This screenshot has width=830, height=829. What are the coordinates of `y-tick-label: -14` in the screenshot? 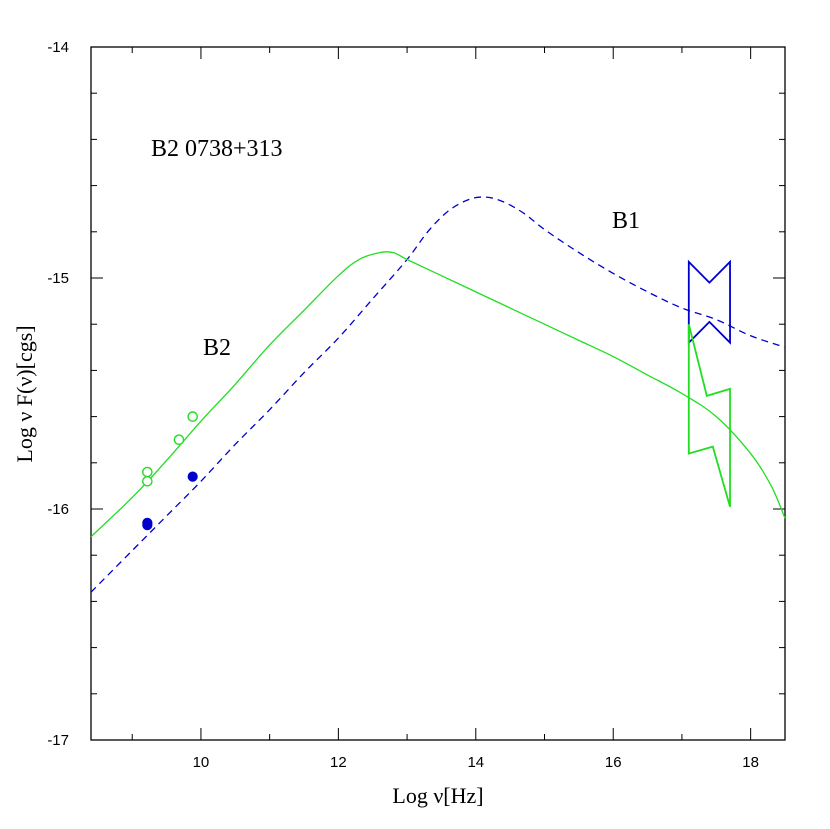 It's located at (58, 47).